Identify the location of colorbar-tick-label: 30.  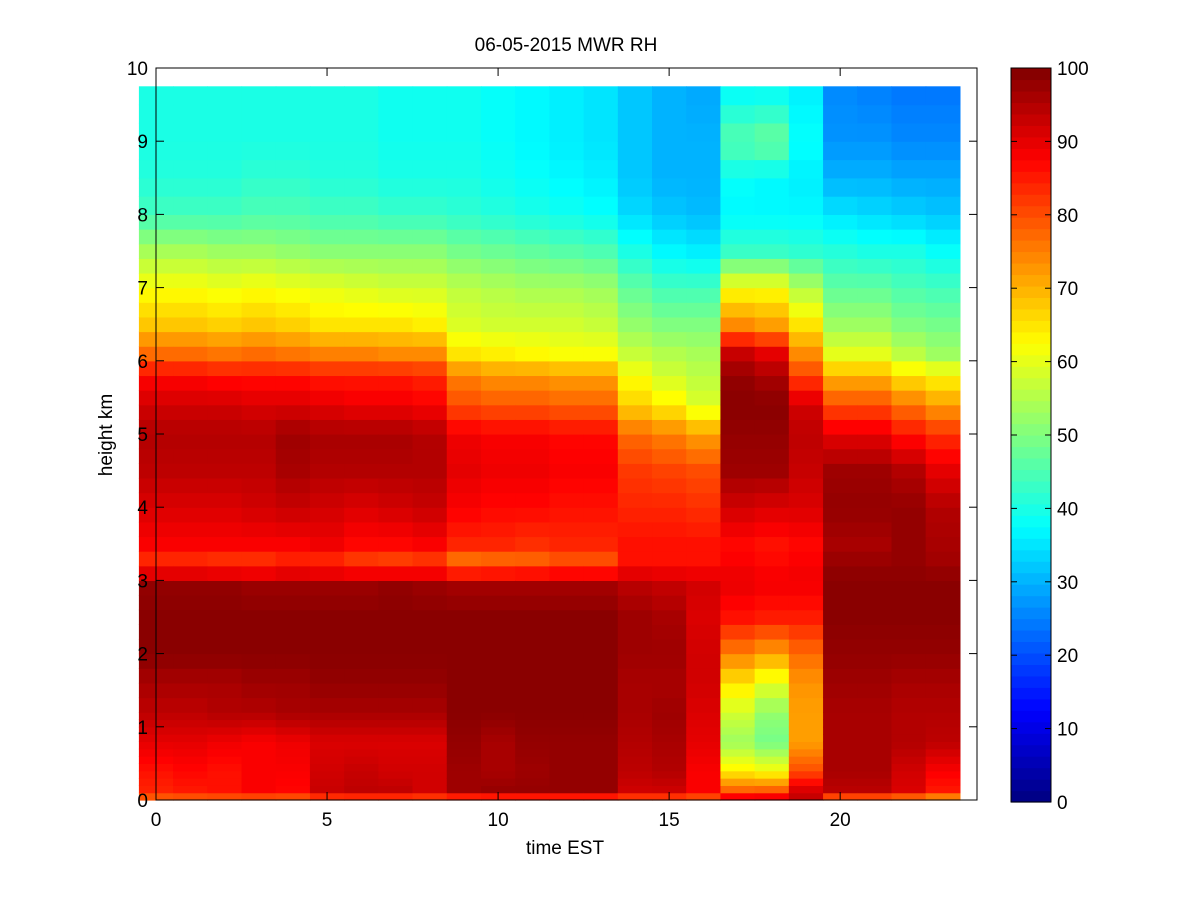
(1067, 583).